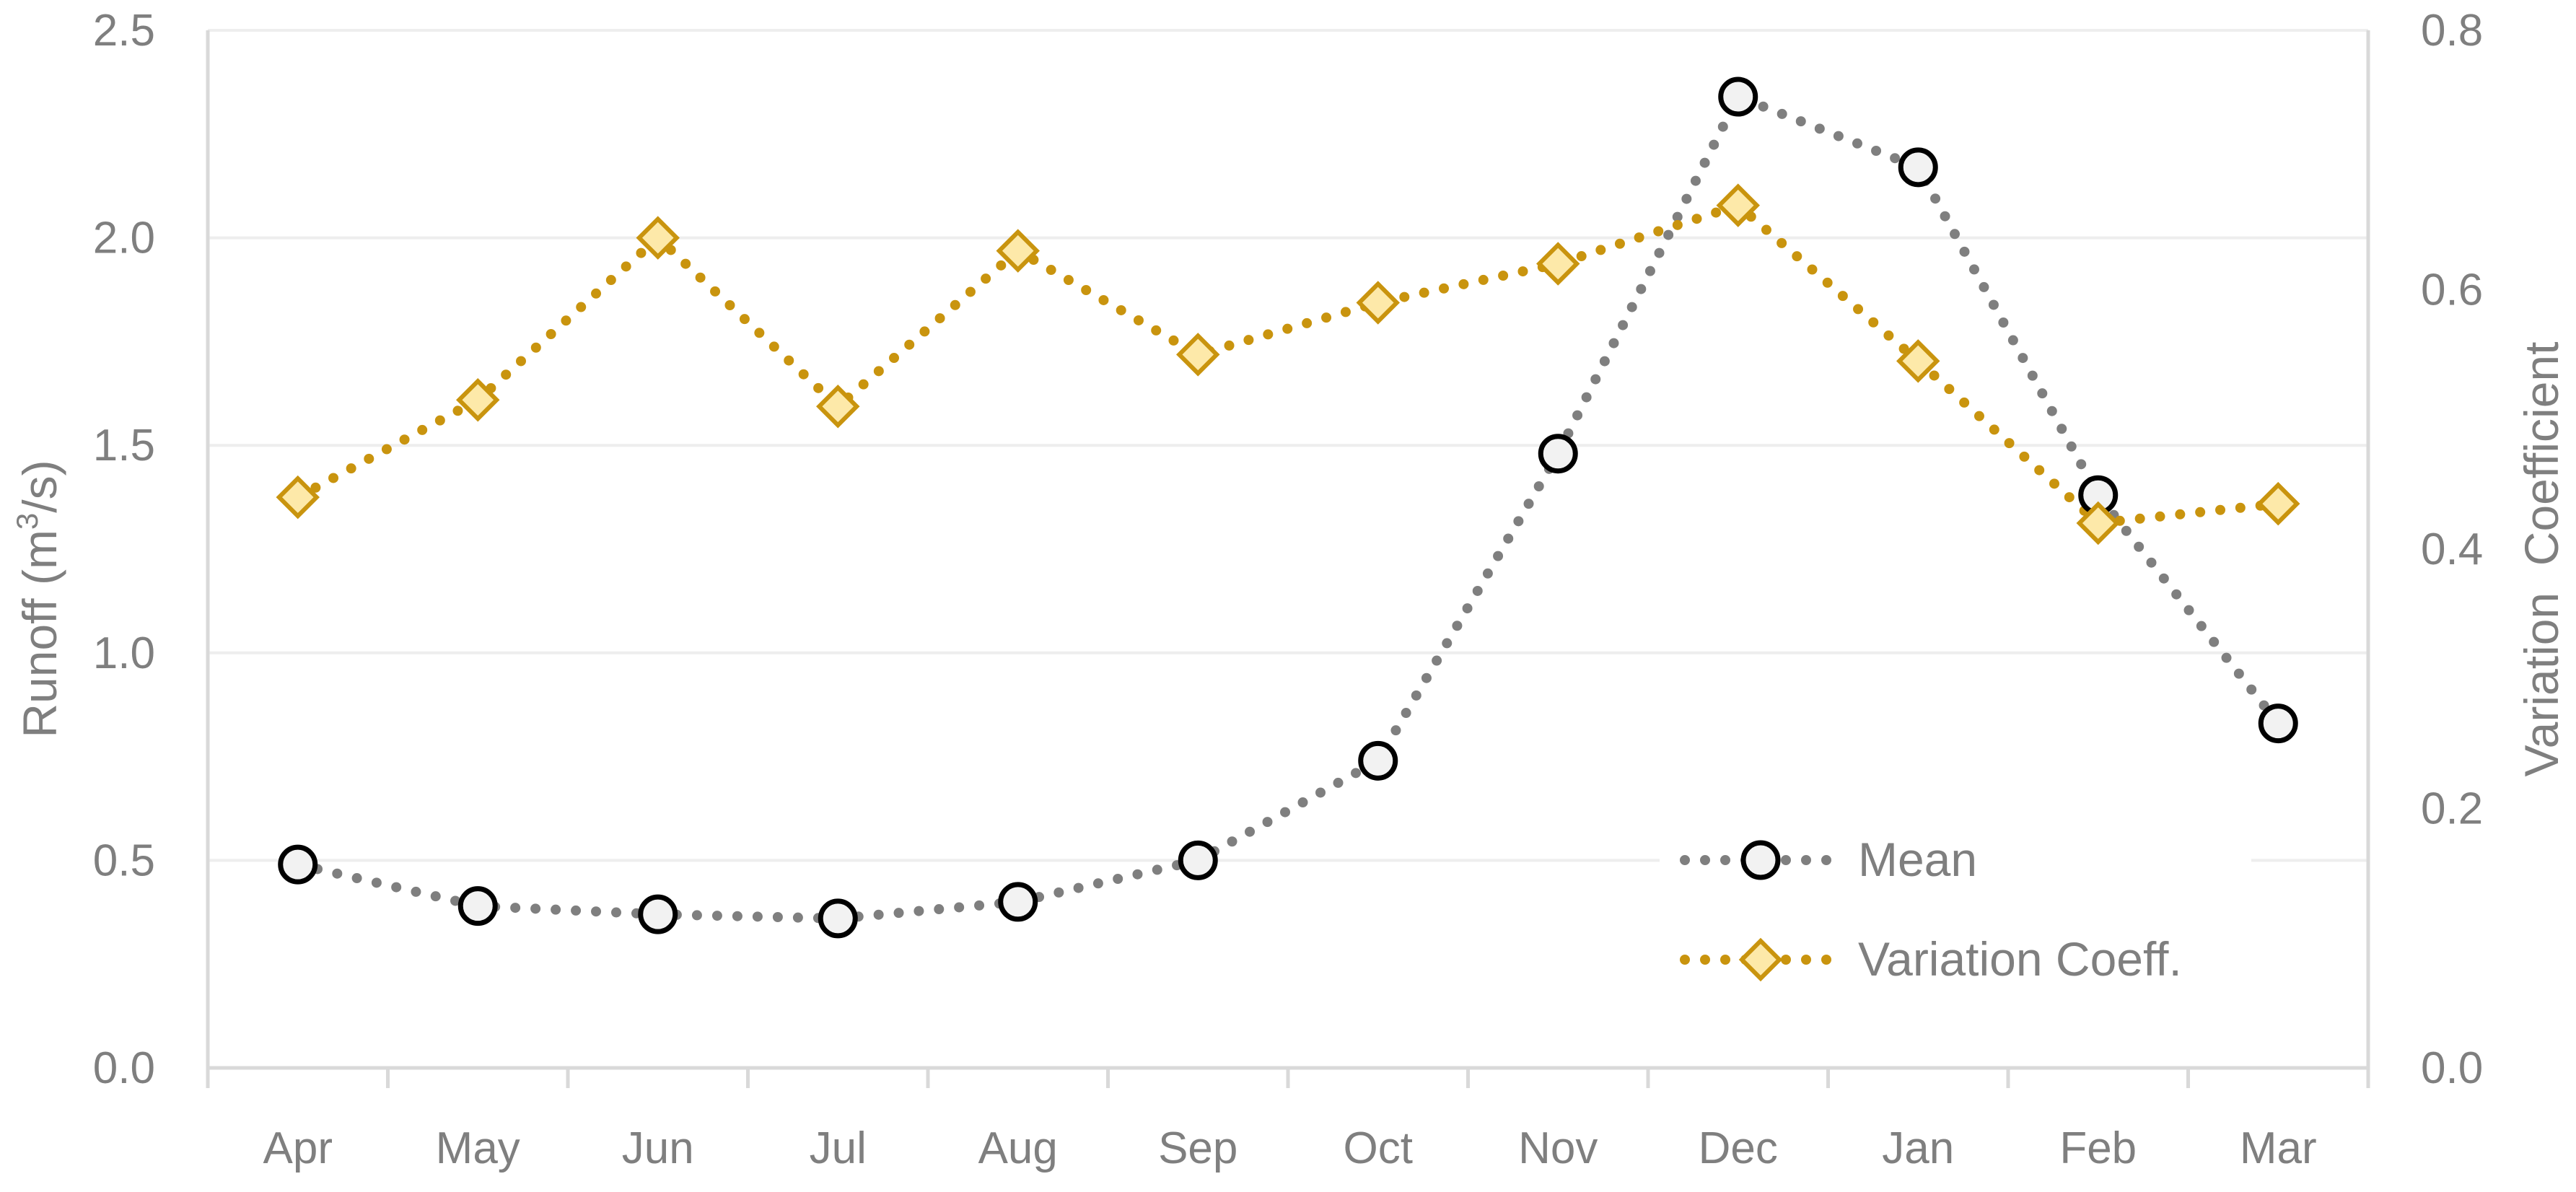  I want to click on x-tick-label: Apr, so click(298, 1148).